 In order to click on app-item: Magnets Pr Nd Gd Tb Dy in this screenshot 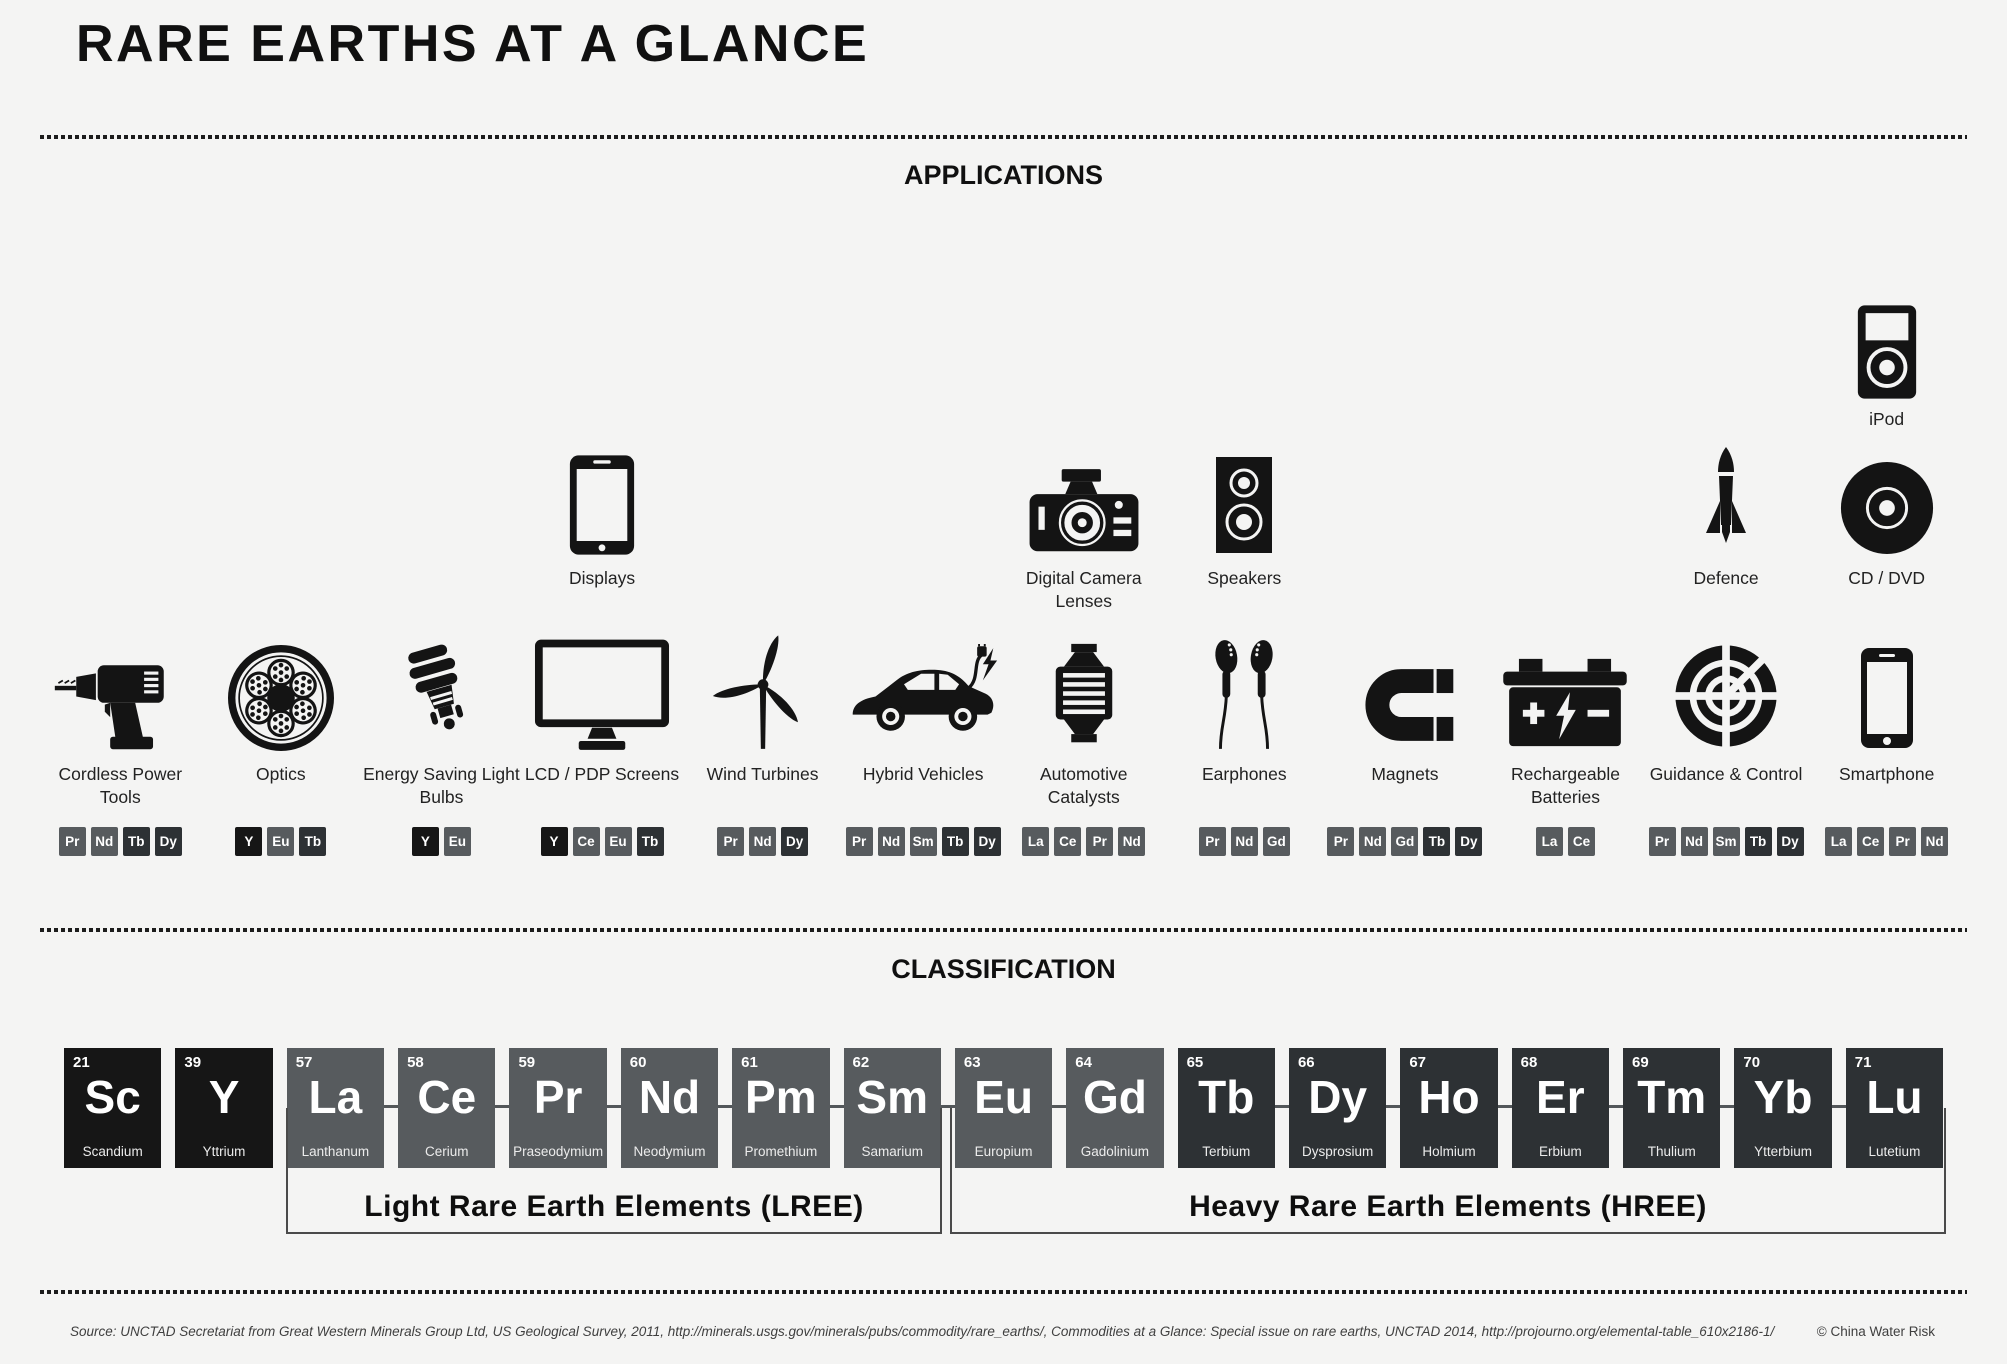, I will do `click(1405, 740)`.